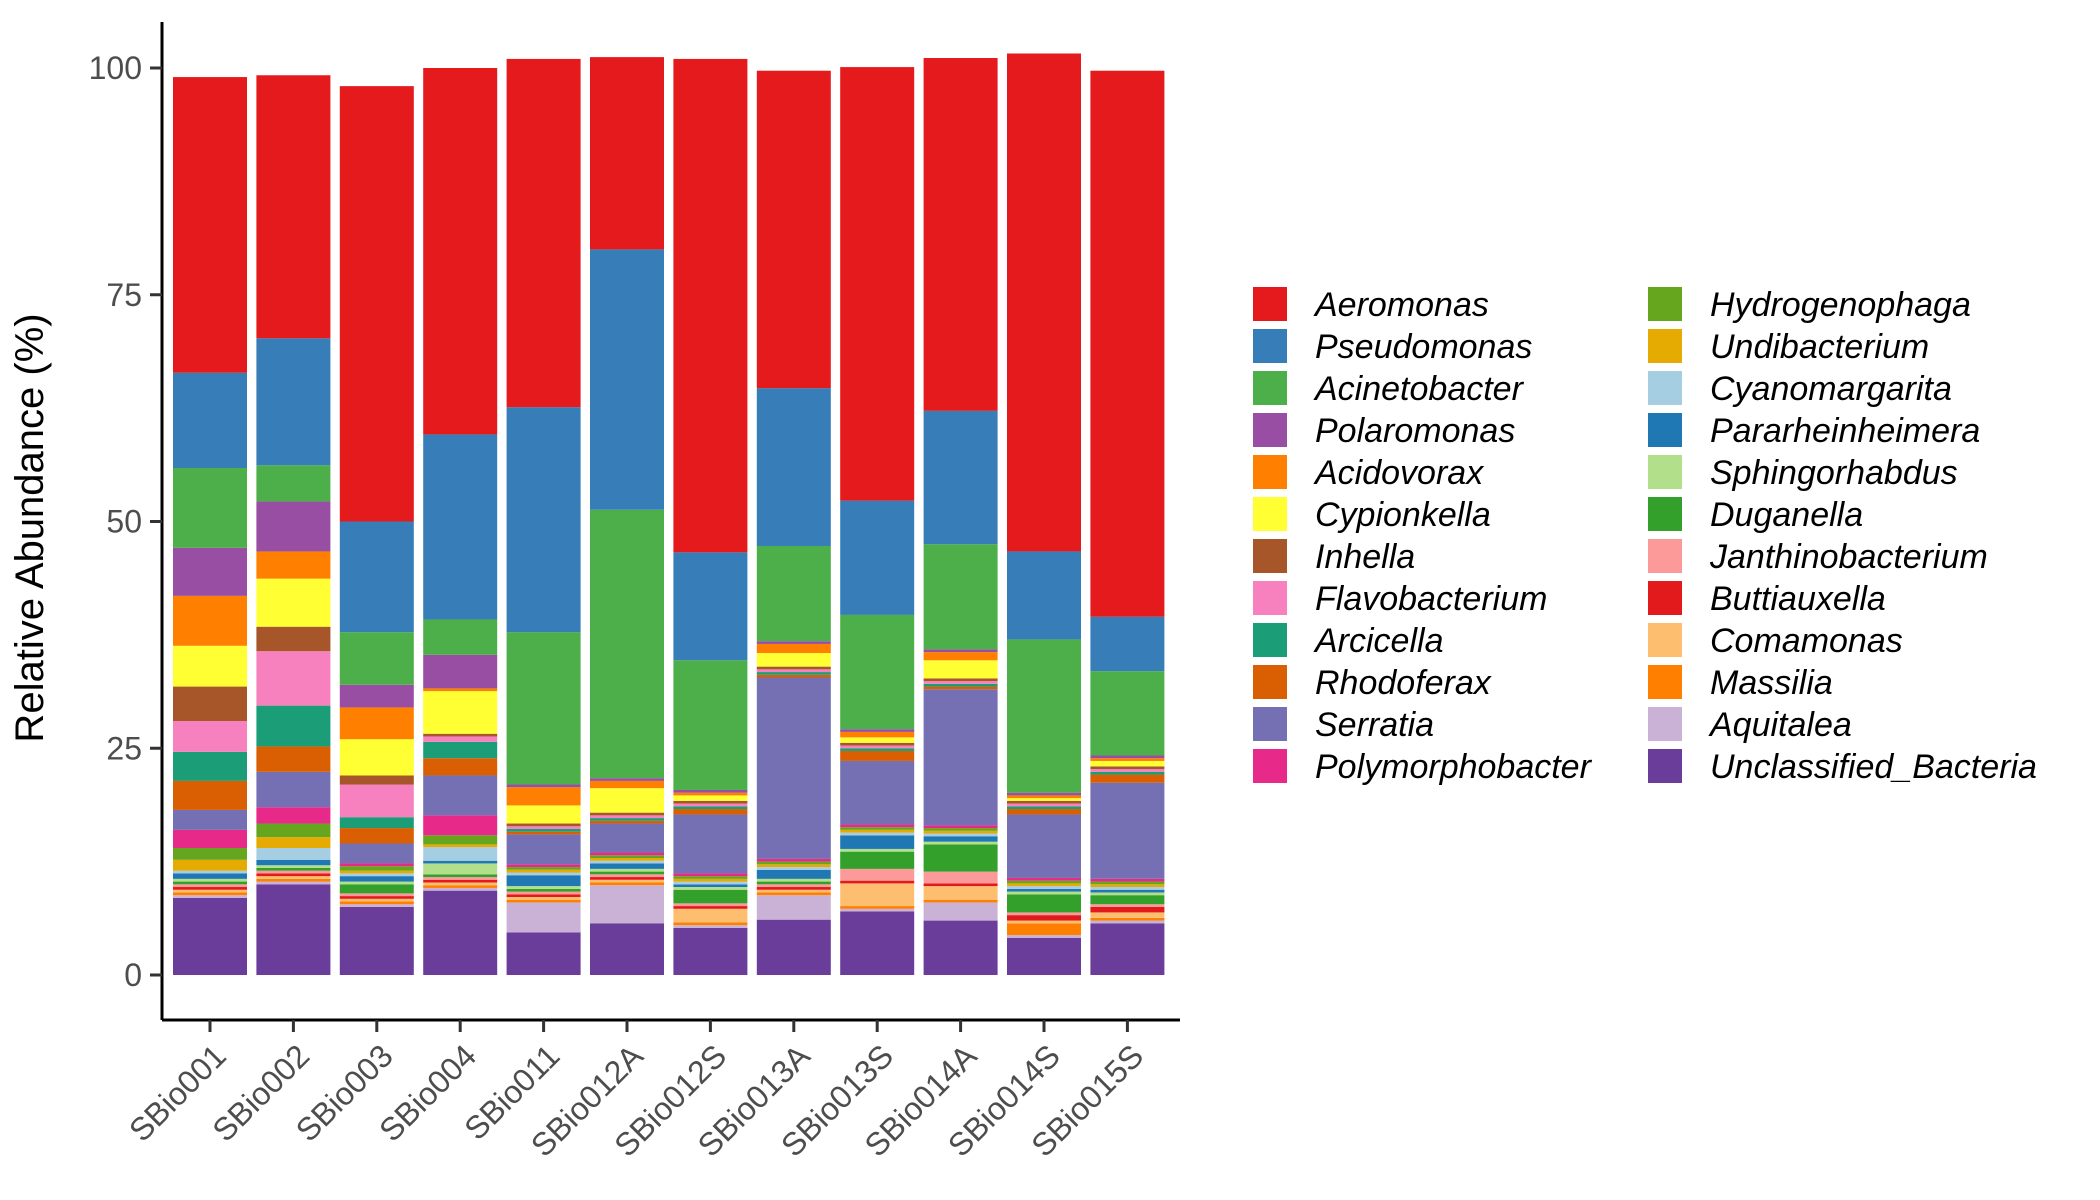 The image size is (2100, 1200). Describe the element at coordinates (1127, 770) in the screenshot. I see `bar-segment-sbio015s-flavobacterium` at that location.